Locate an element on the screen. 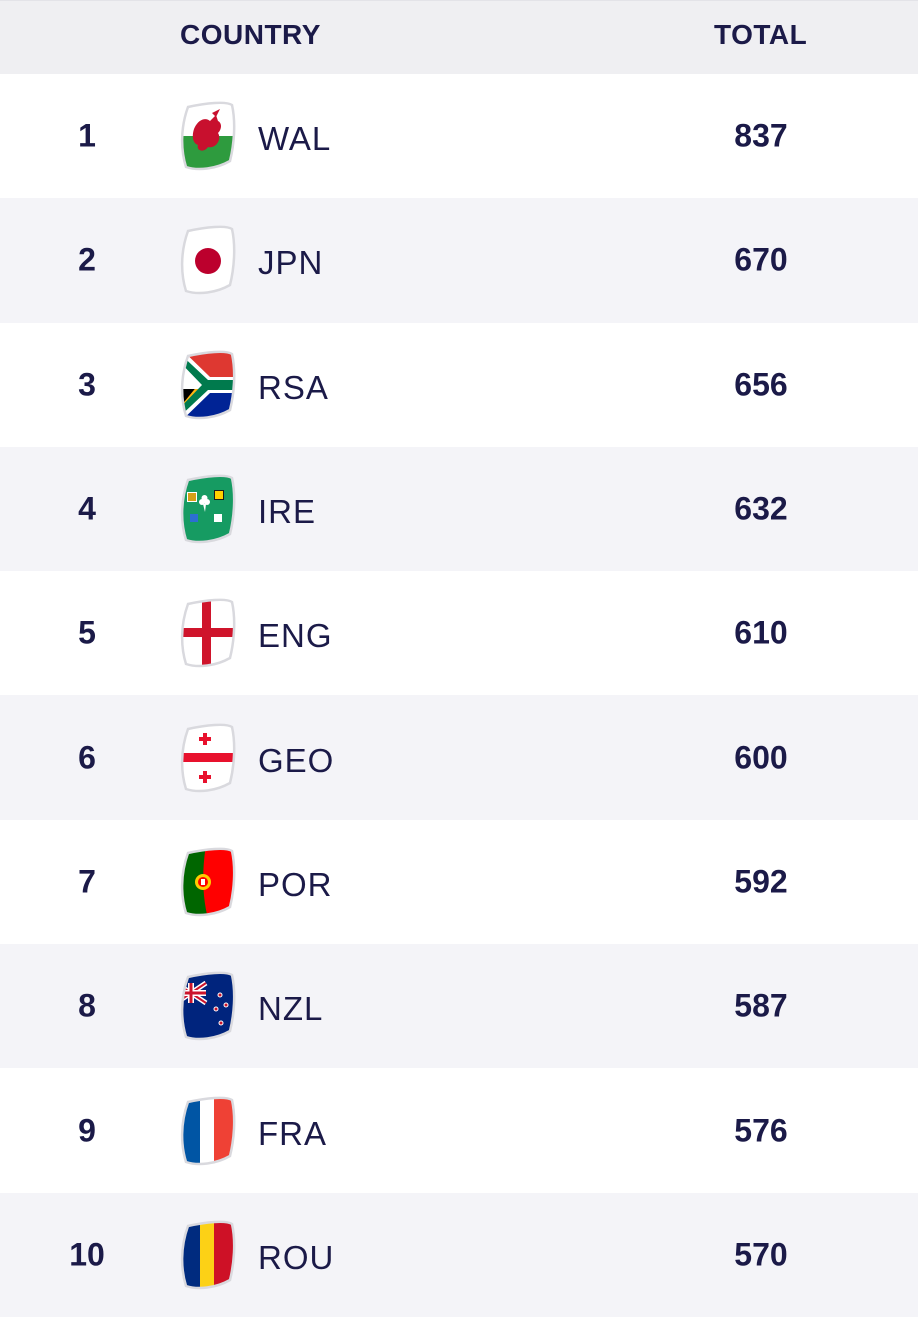 The width and height of the screenshot is (918, 1317). table-row: 8 NZL 587 is located at coordinates (459, 1006).